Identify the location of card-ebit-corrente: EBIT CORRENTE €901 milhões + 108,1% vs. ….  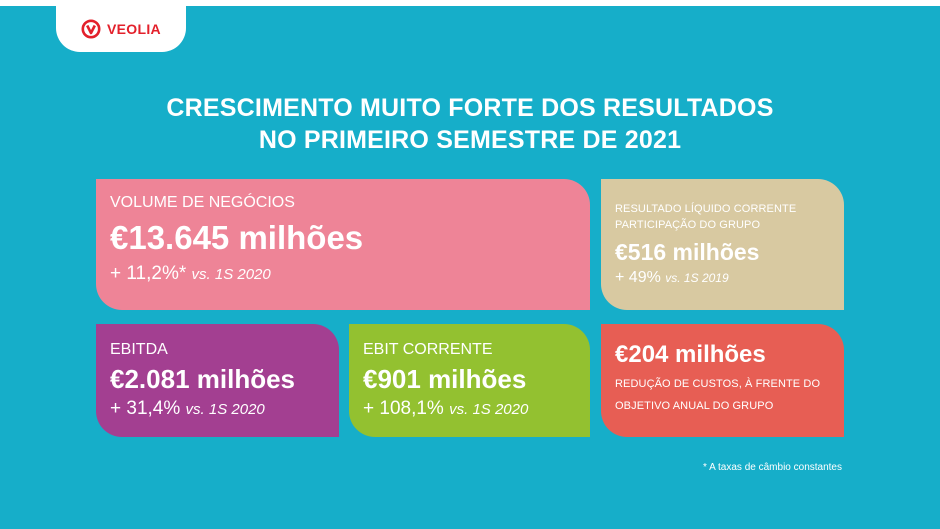
(469, 380).